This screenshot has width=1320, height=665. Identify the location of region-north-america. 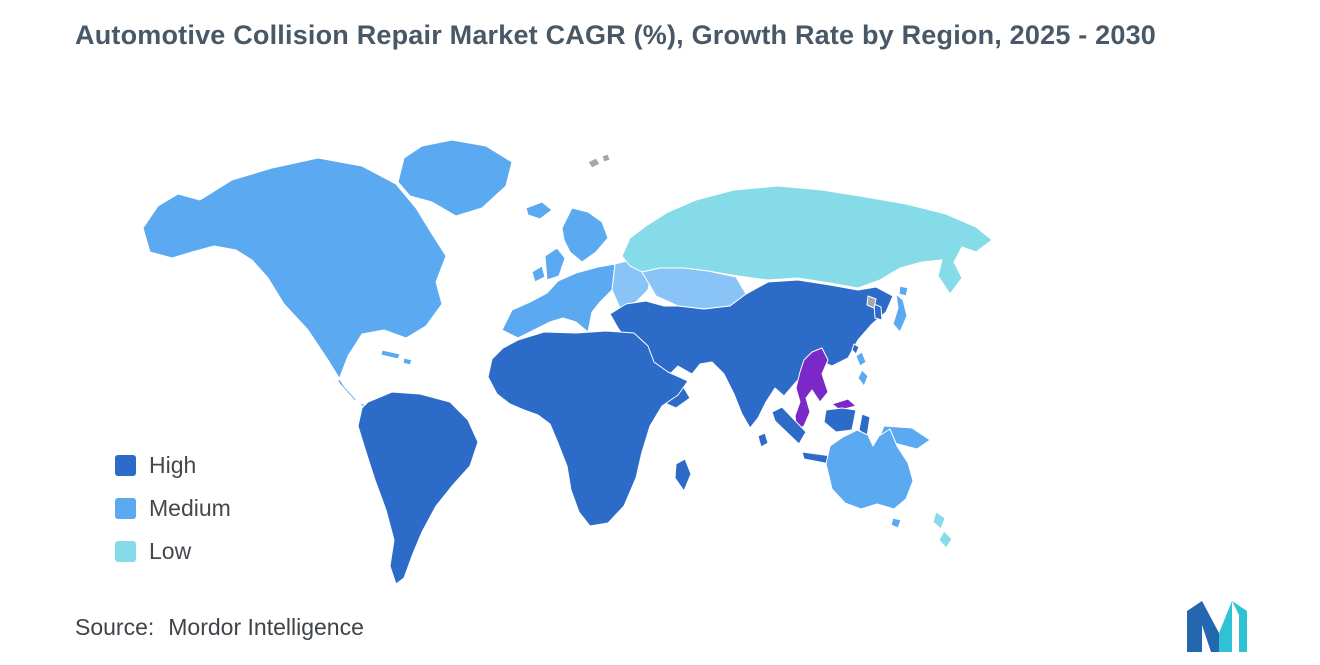
(294, 288).